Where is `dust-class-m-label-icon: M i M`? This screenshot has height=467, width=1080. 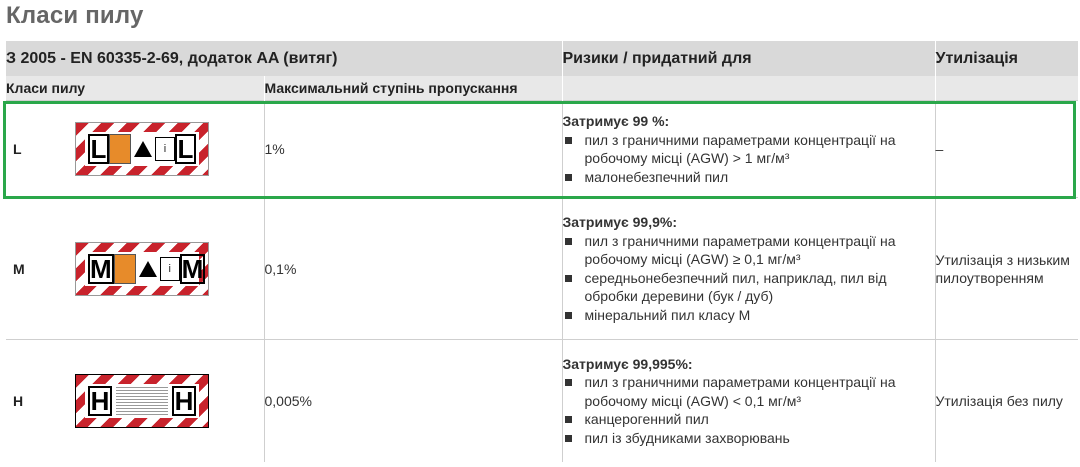
dust-class-m-label-icon: M i M is located at coordinates (142, 268).